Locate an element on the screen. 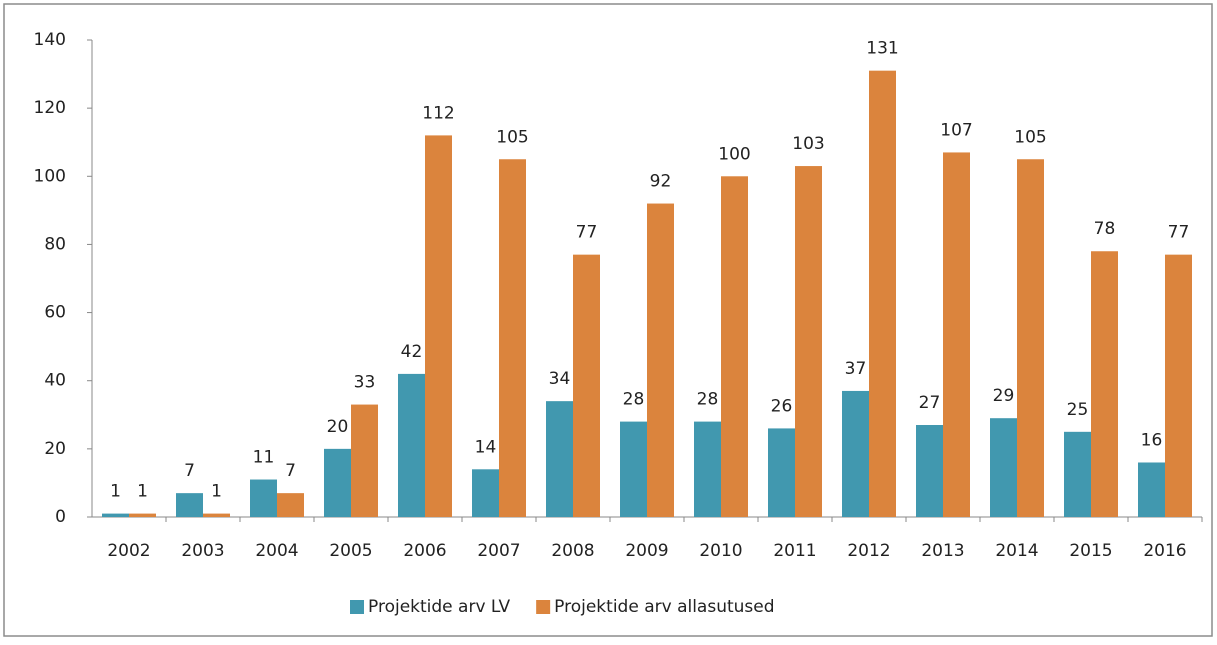 This screenshot has height=645, width=1217. data-label: 25 is located at coordinates (1078, 410).